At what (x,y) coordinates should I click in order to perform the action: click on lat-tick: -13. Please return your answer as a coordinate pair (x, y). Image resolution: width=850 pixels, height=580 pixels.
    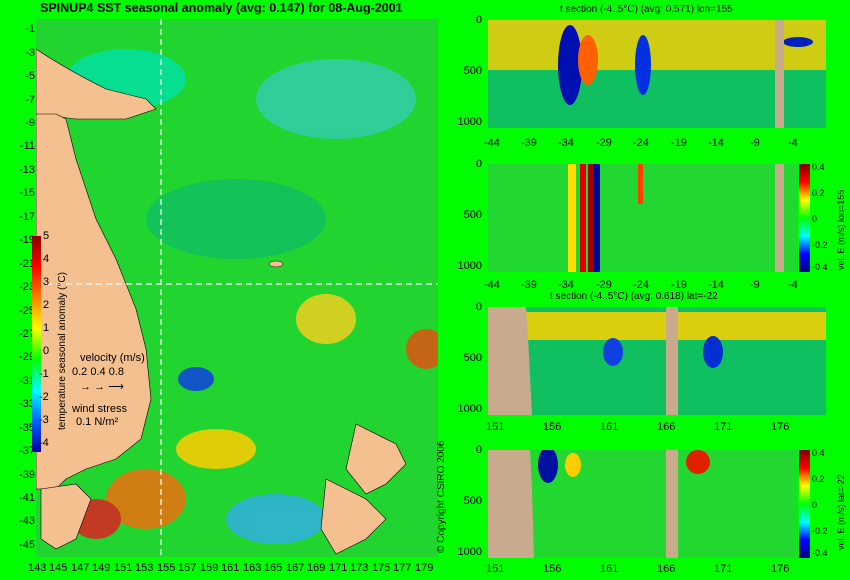
    Looking at the image, I should click on (27, 170).